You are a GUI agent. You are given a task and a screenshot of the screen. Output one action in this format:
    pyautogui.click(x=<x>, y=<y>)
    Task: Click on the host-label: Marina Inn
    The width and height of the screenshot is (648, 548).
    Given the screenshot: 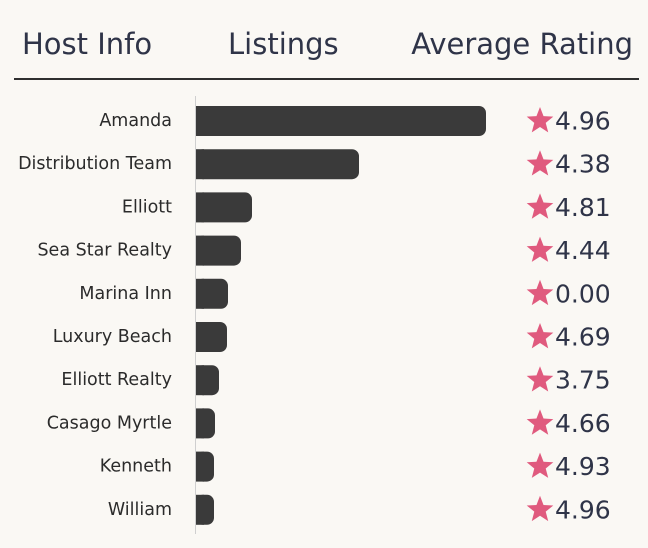 What is the action you would take?
    pyautogui.click(x=125, y=294)
    